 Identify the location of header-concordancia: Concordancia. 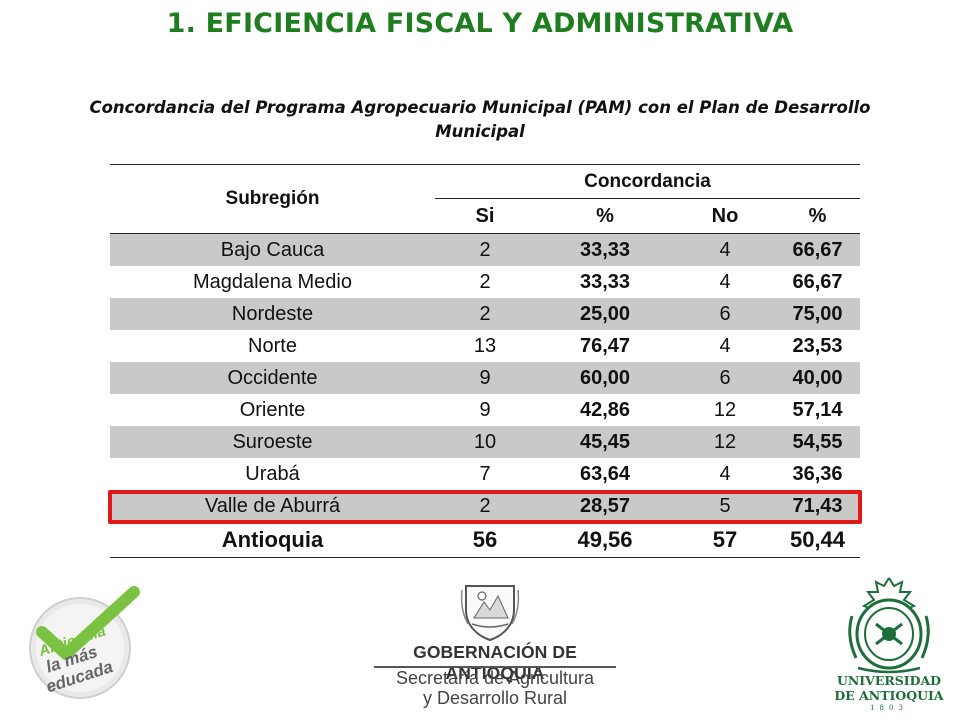
(648, 181).